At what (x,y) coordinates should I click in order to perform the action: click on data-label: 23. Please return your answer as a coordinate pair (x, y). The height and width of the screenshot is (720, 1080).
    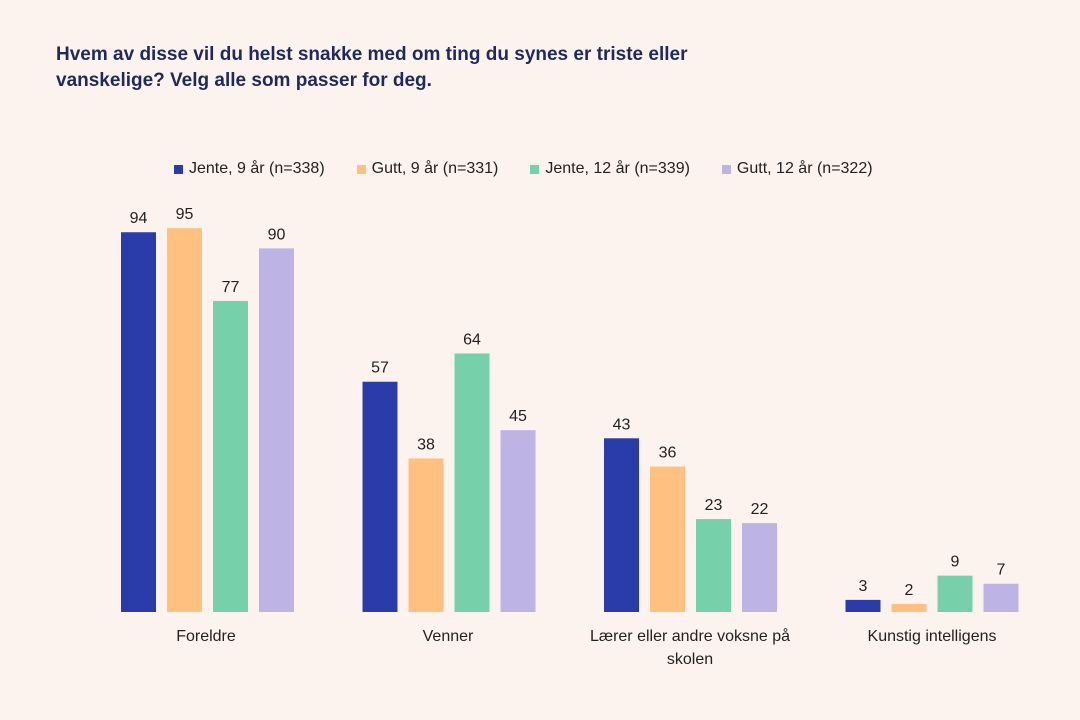
    Looking at the image, I should click on (714, 505).